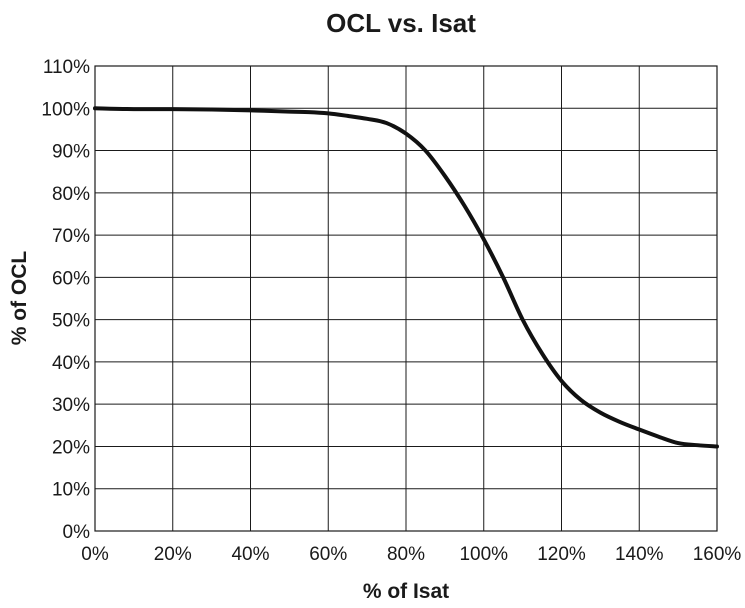 Image resolution: width=745 pixels, height=608 pixels. Describe the element at coordinates (71, 236) in the screenshot. I see `y-tick-label: 70%` at that location.